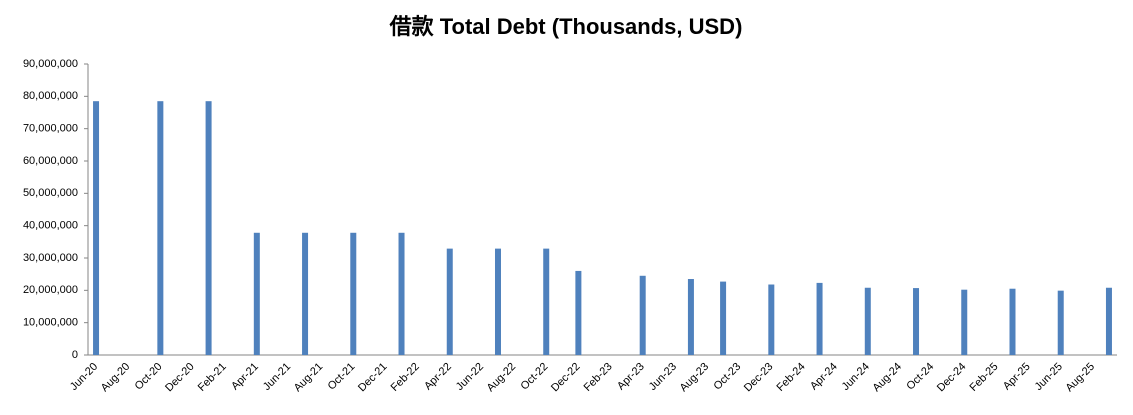  What do you see at coordinates (824, 377) in the screenshot?
I see `x-tick-label: Apr-24` at bounding box center [824, 377].